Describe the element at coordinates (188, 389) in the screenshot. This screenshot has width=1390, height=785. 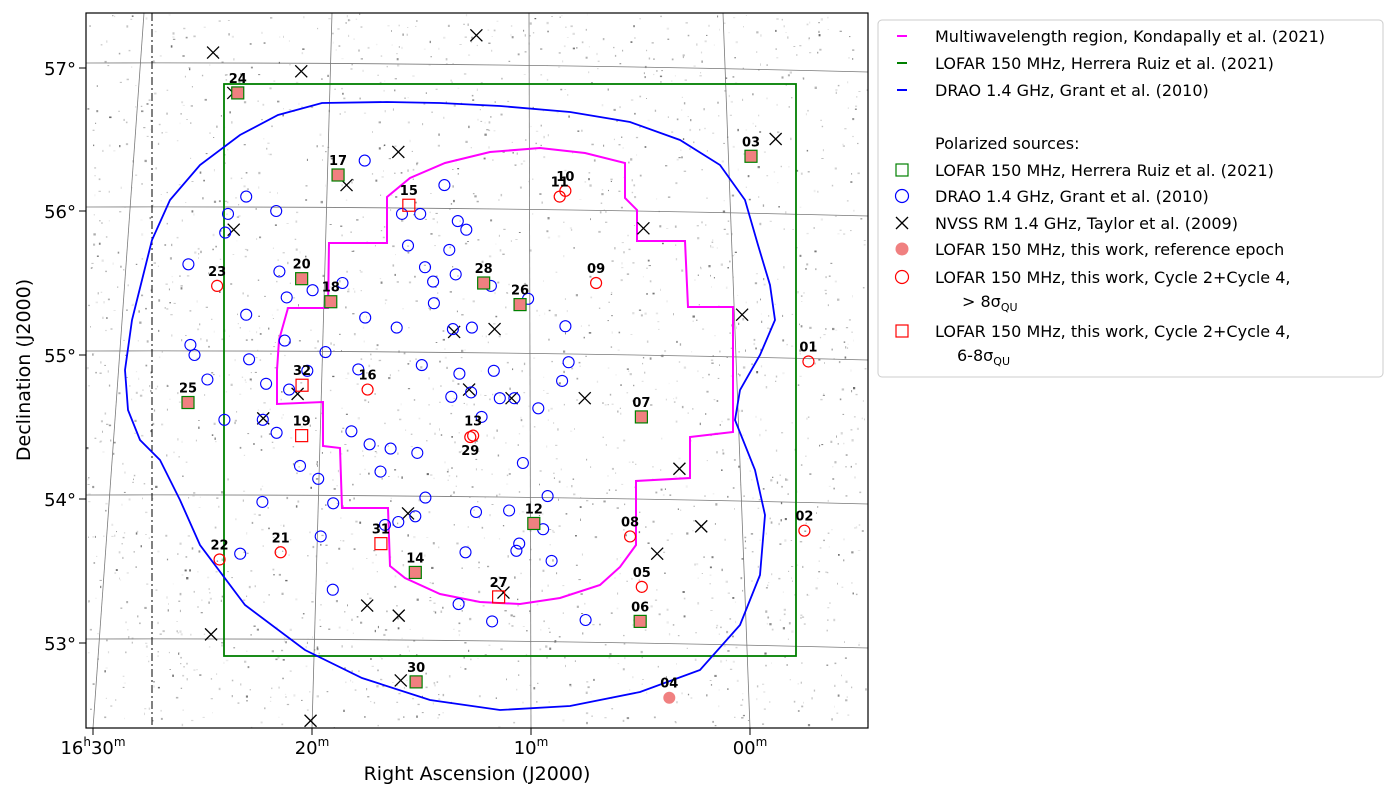
I see `source-id-label: 25` at that location.